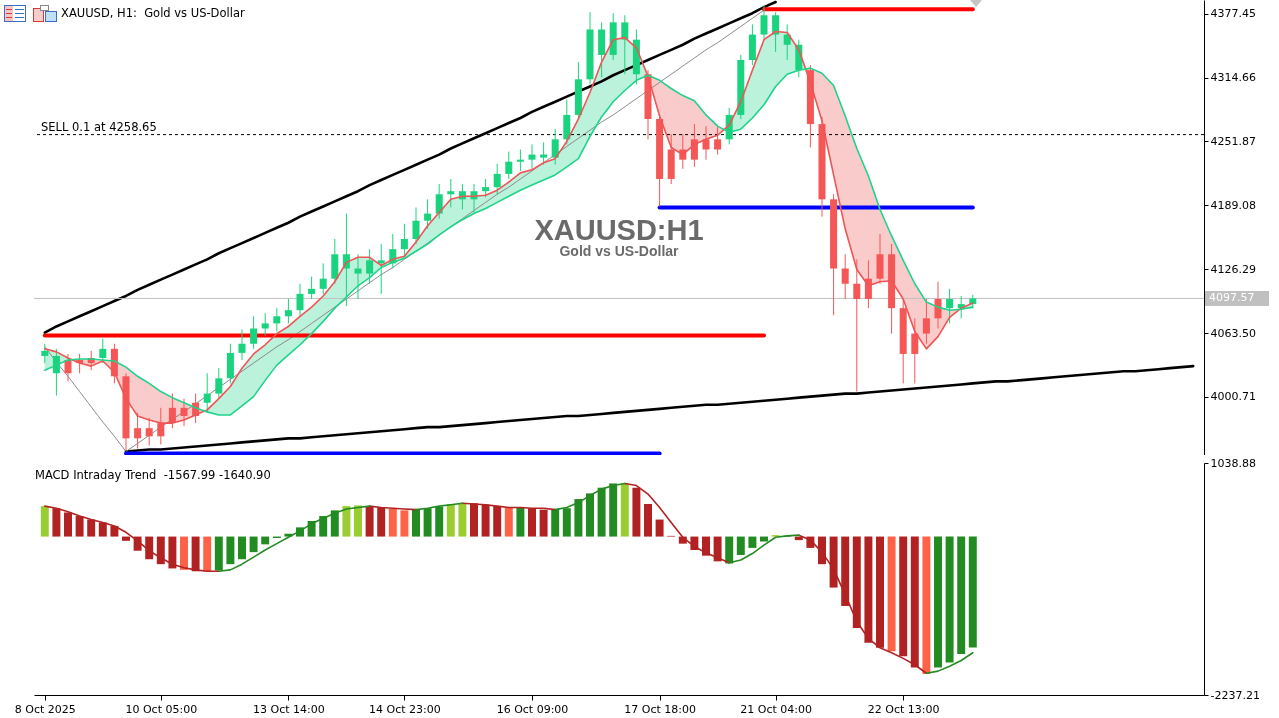  I want to click on y-tick-label: -2237.21, so click(1235, 695).